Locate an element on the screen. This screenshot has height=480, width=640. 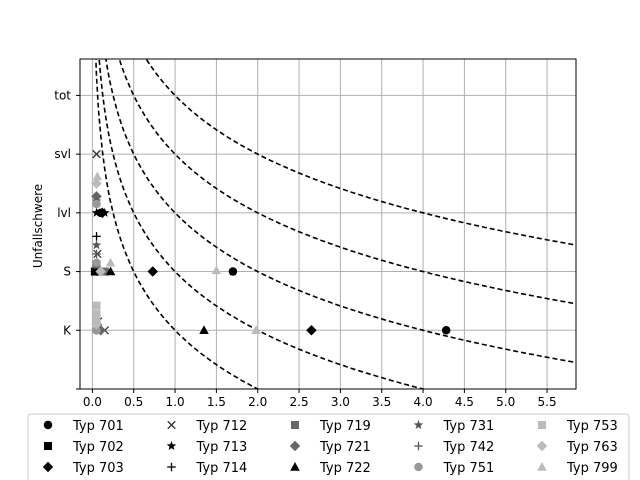
legend-label: Typ 742 is located at coordinates (469, 447).